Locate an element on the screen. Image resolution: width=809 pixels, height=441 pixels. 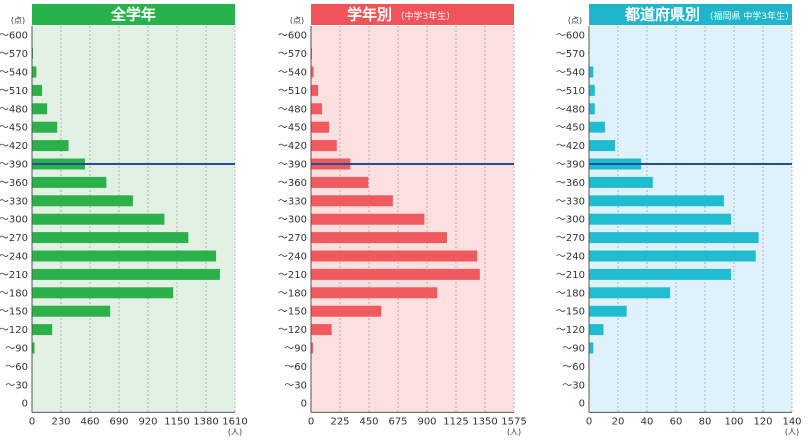
y-tick-label: ～90 is located at coordinates (573, 349).